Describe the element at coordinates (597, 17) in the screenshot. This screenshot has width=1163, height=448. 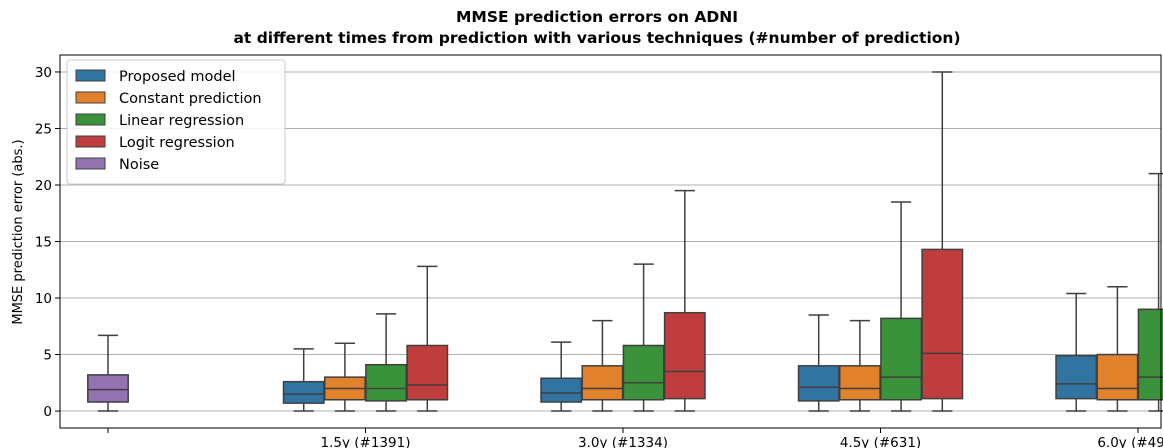
I see `chart-title-line-1: MMSE prediction errors on ADNI` at that location.